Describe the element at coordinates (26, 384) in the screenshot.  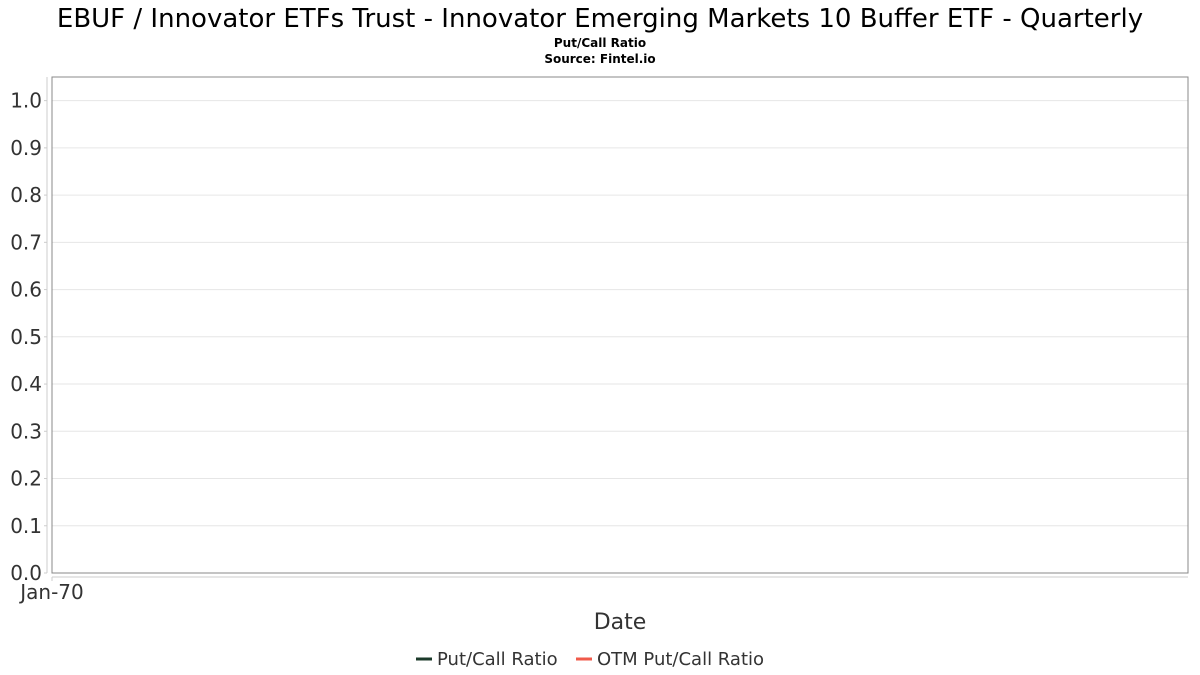
I see `y-tick-label: 0.4` at that location.